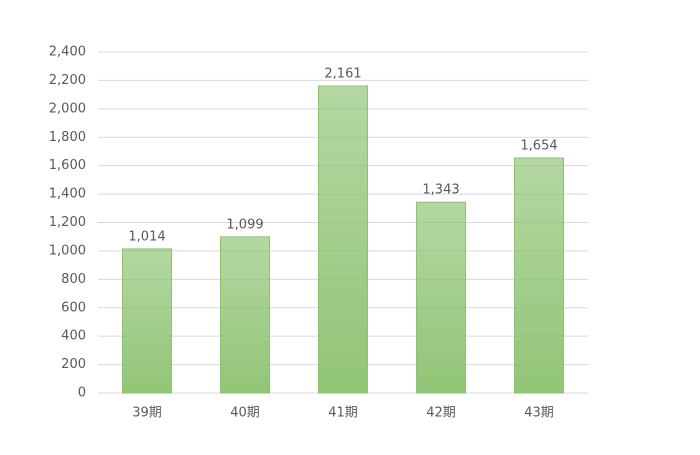  What do you see at coordinates (67, 194) in the screenshot?
I see `y-tick-label: 1,400` at bounding box center [67, 194].